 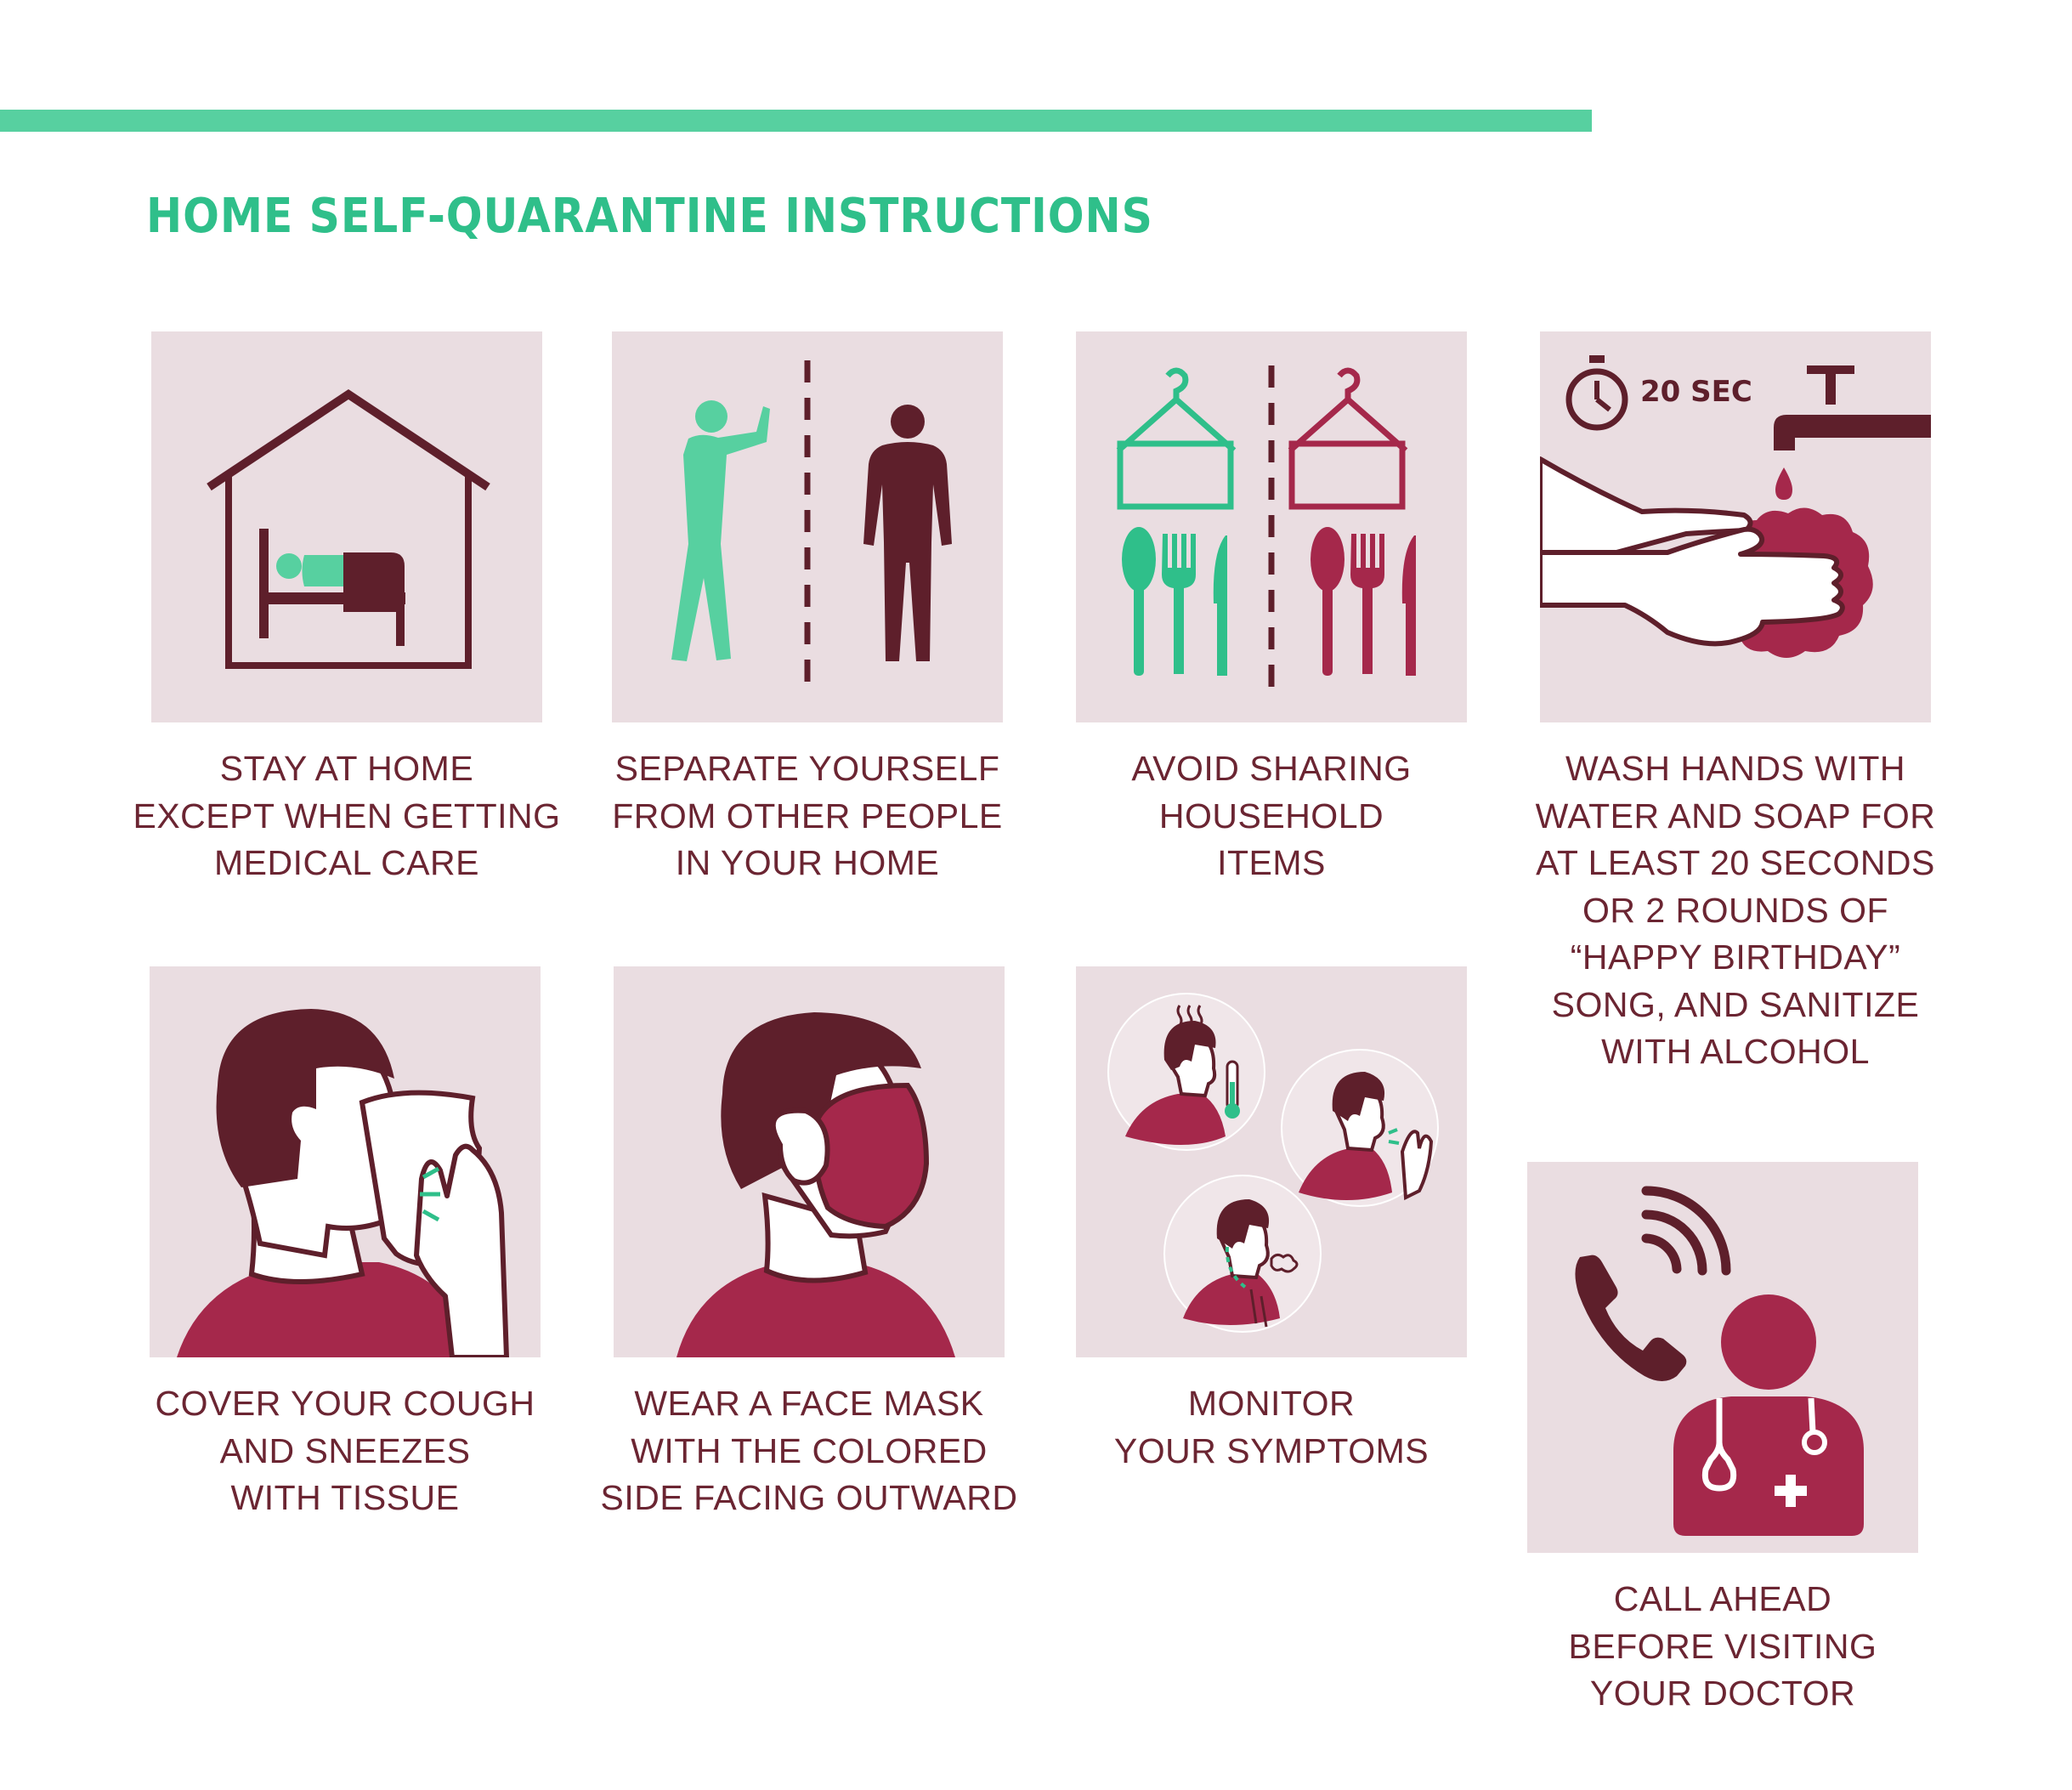 I want to click on caption-line: OR 2 ROUNDS OF, so click(x=1735, y=910).